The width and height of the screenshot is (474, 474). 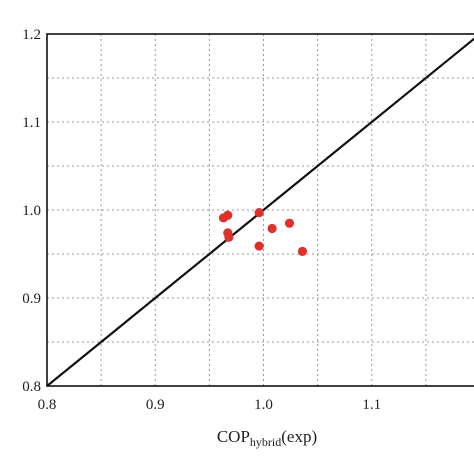 What do you see at coordinates (31, 299) in the screenshot?
I see `y-tick-label: 0.9` at bounding box center [31, 299].